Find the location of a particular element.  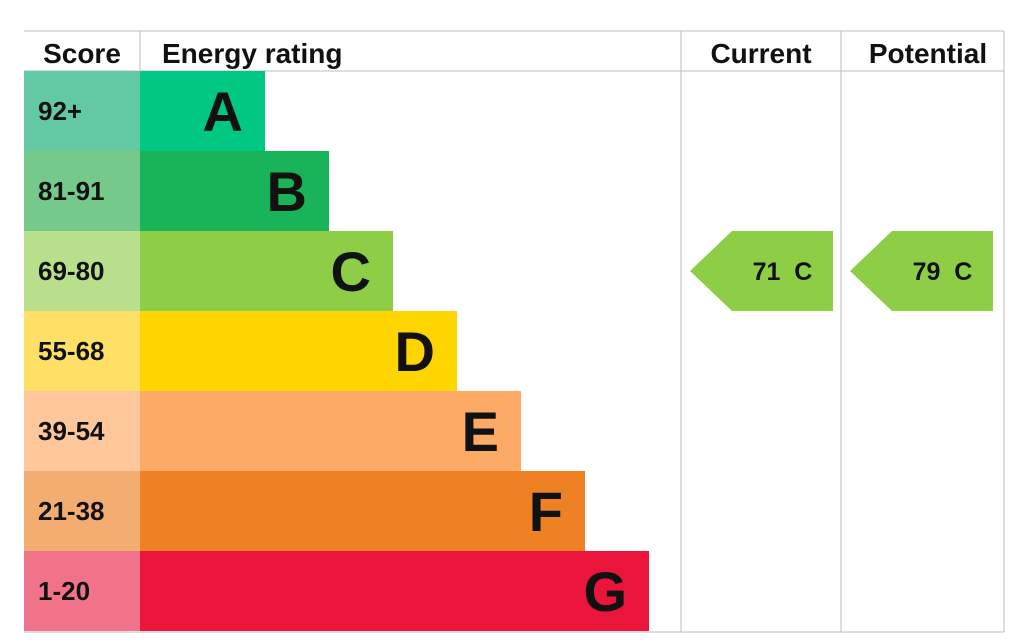

band-d-score-label: 55-68 is located at coordinates (71, 351).